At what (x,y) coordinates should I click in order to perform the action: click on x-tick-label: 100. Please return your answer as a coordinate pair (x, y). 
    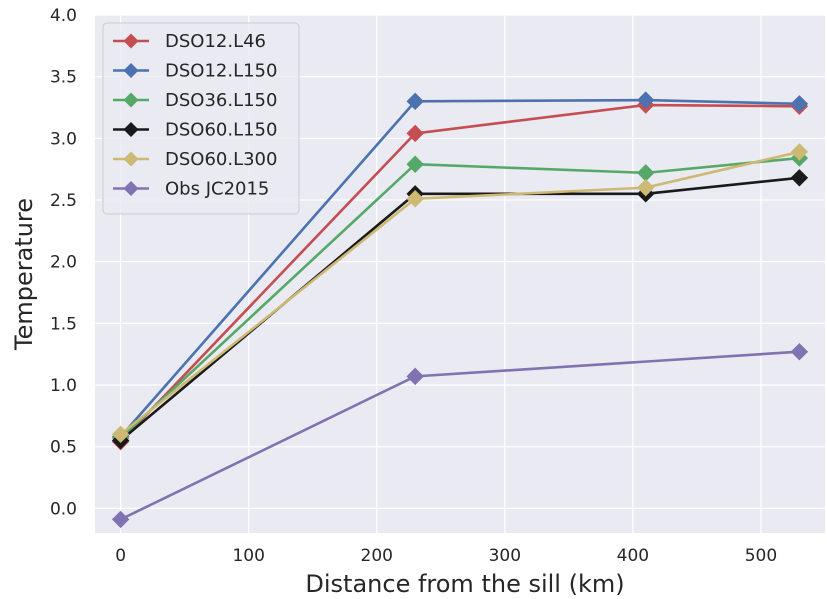
    Looking at the image, I should click on (248, 556).